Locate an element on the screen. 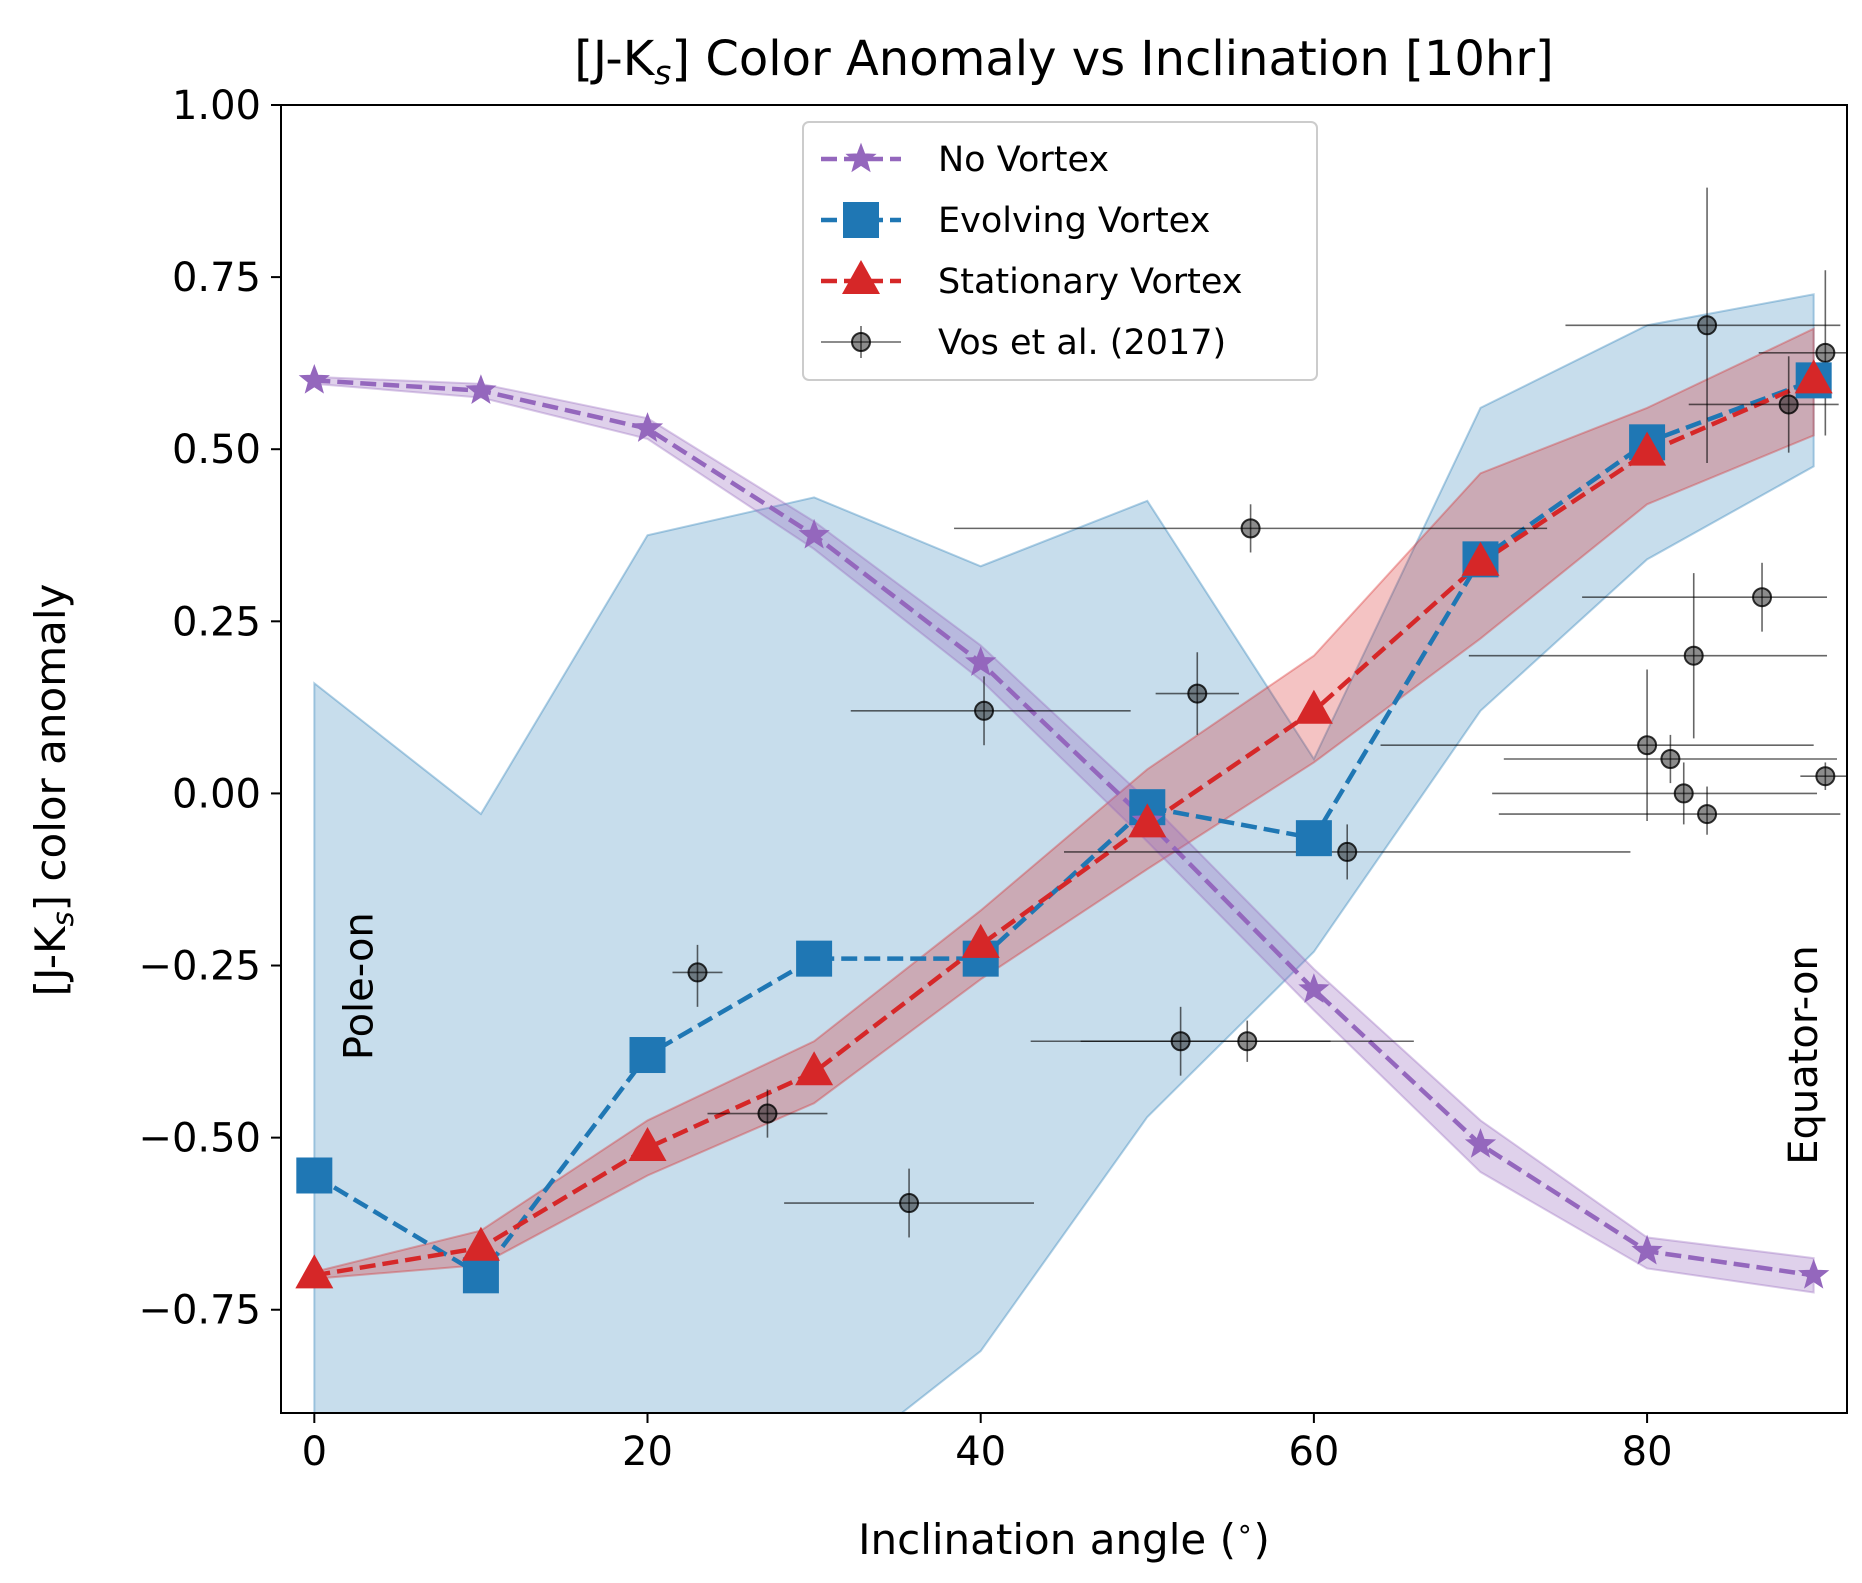  x-tick-label: 40 is located at coordinates (980, 1452).